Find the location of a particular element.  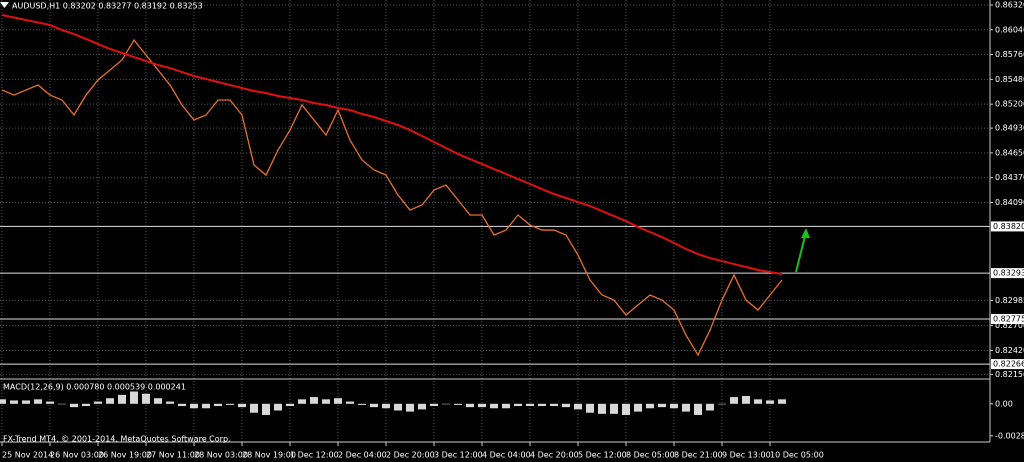

arrow-head is located at coordinates (805, 233).